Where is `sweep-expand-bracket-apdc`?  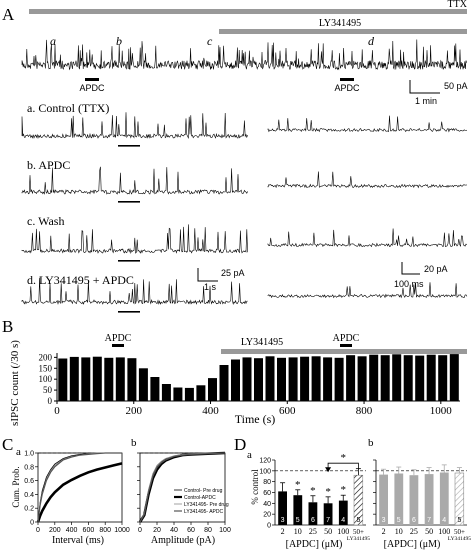 sweep-expand-bracket-apdc is located at coordinates (129, 202).